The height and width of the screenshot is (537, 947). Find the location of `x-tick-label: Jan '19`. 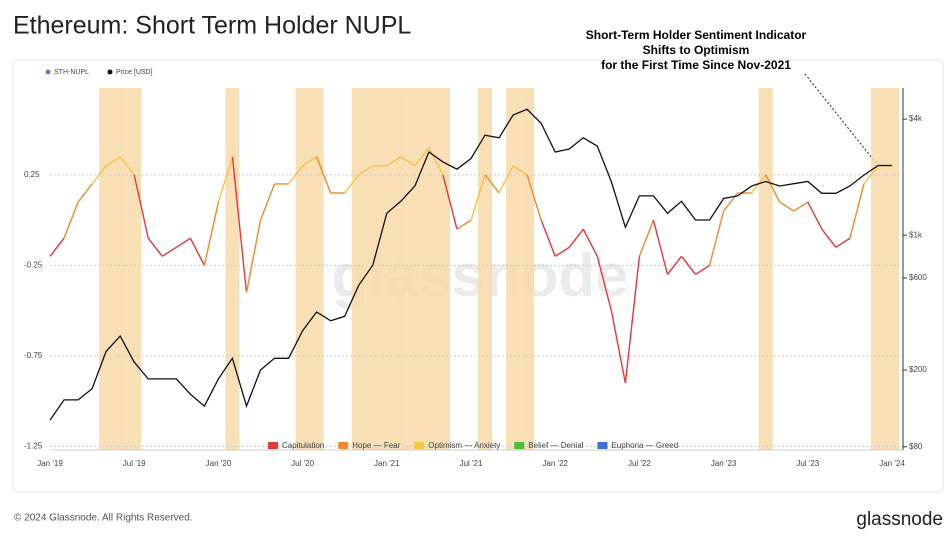

x-tick-label: Jan '19 is located at coordinates (50, 463).